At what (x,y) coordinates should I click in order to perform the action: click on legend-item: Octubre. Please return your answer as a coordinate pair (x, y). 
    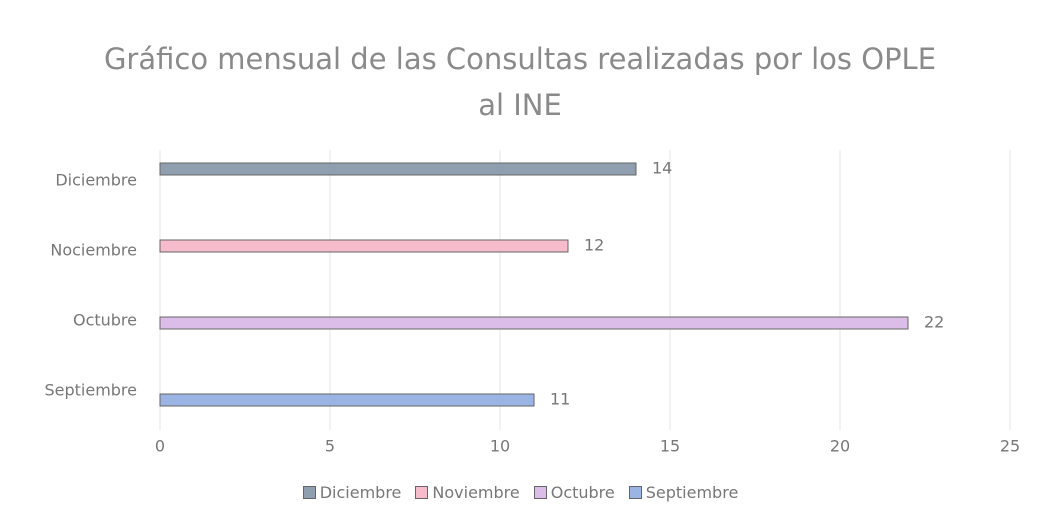
    Looking at the image, I should click on (574, 492).